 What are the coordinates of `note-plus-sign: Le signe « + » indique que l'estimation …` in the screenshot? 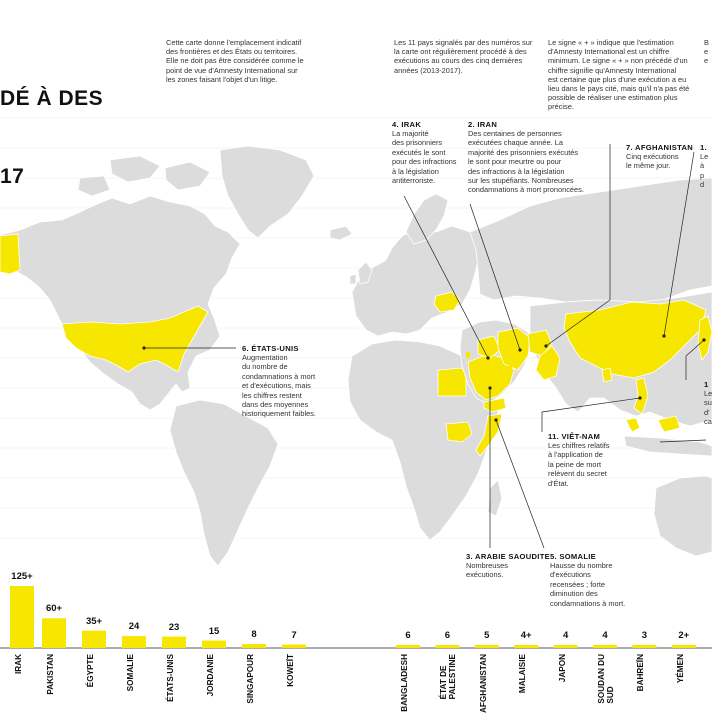 It's located at (619, 75).